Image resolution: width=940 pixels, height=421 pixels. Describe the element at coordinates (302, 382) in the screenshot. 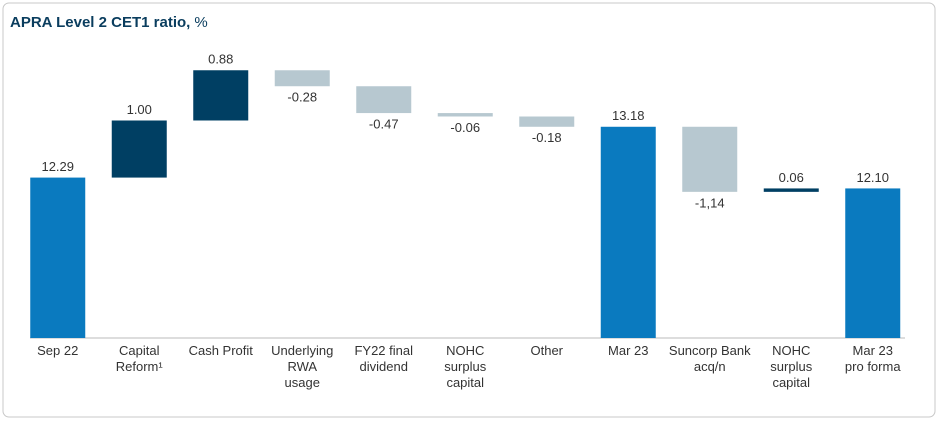

I see `label-line: usage` at that location.